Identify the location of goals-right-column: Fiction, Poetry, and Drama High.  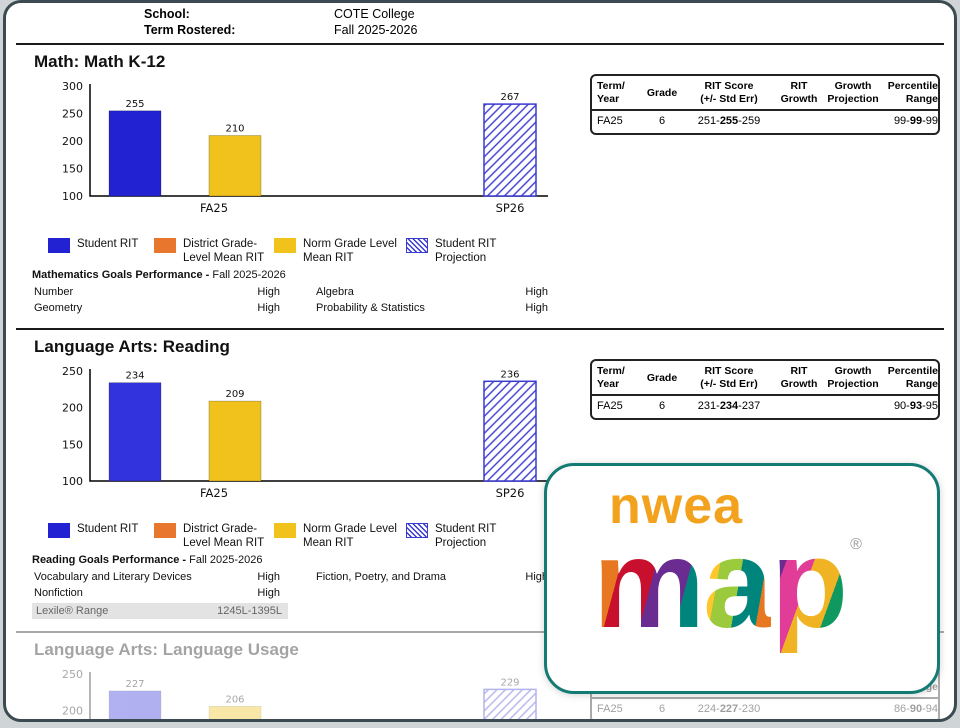
(433, 594).